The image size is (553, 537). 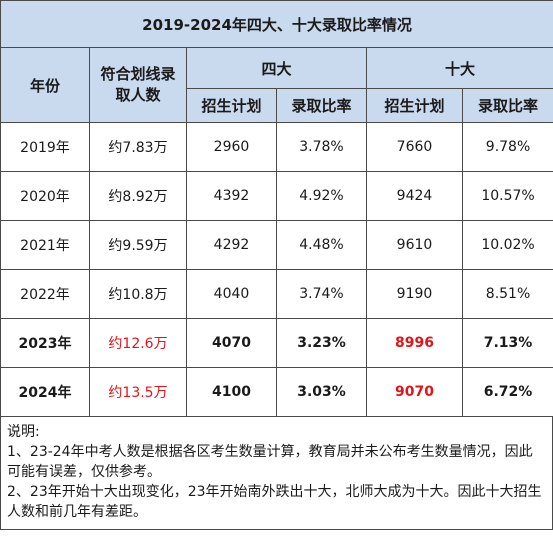 I want to click on cell-four-ratio: 3.23%, so click(x=321, y=343).